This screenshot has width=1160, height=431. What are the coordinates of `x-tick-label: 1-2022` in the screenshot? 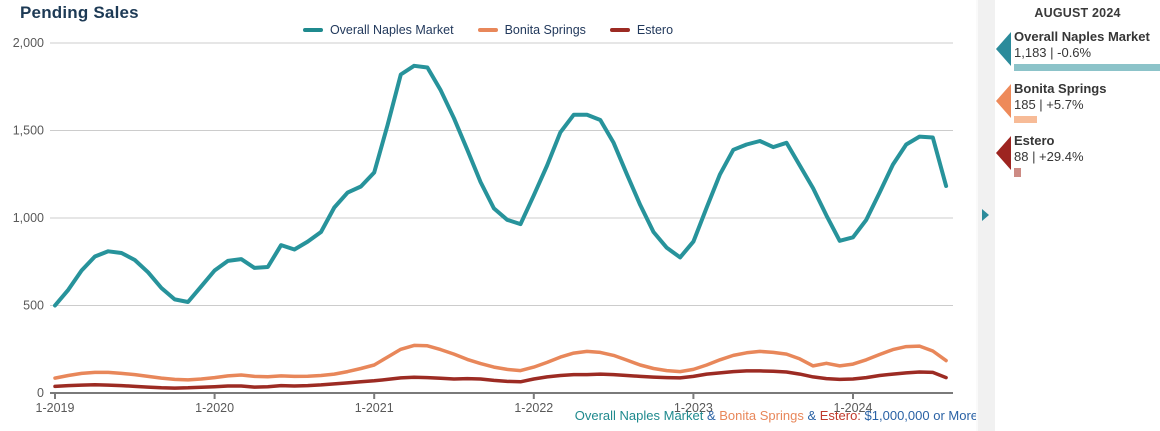 It's located at (533, 408).